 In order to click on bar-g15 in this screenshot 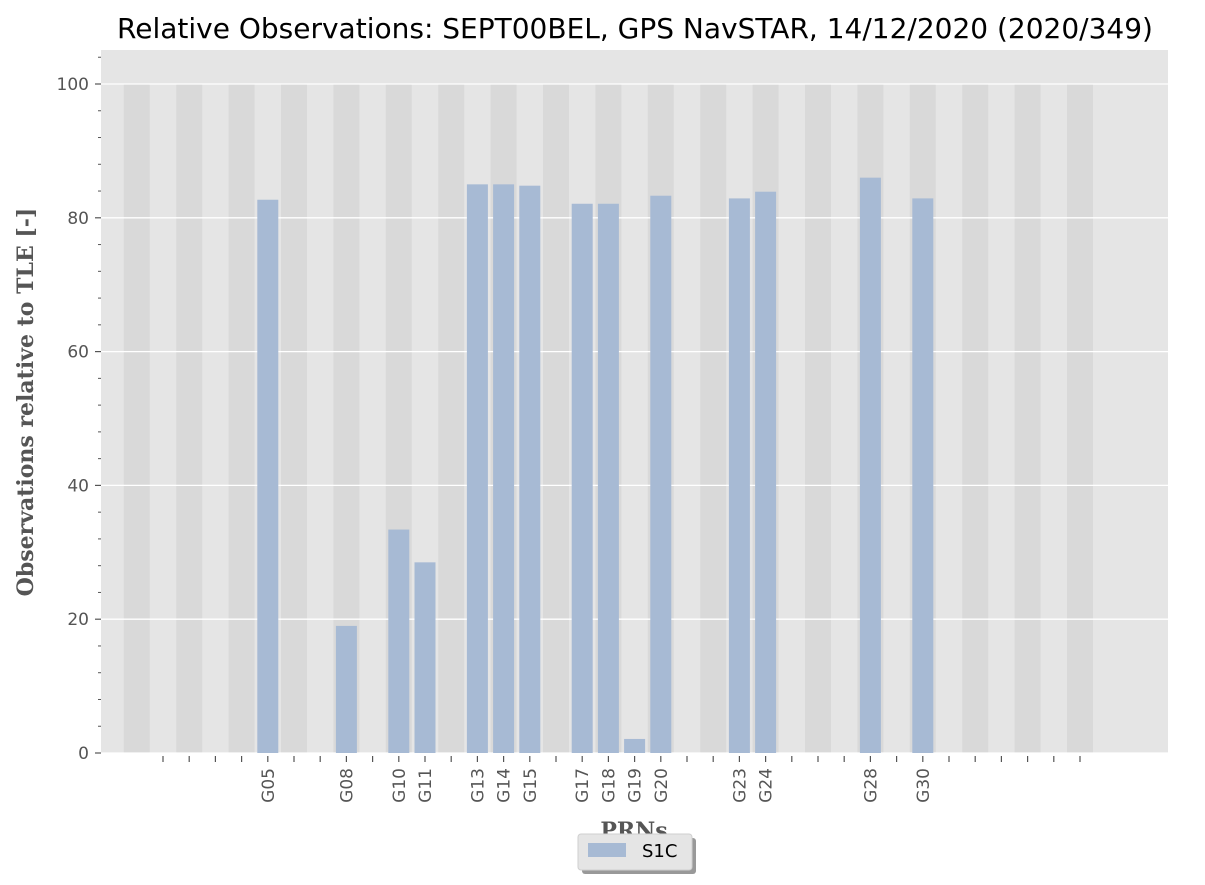, I will do `click(530, 469)`.